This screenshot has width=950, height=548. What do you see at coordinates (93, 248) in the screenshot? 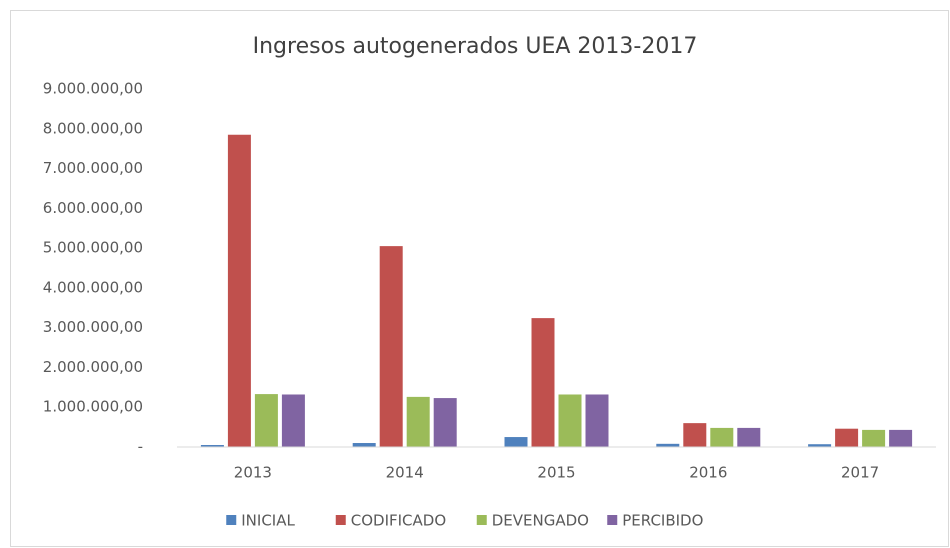
I see `y-tick-label: 5.000.000,00` at bounding box center [93, 248].